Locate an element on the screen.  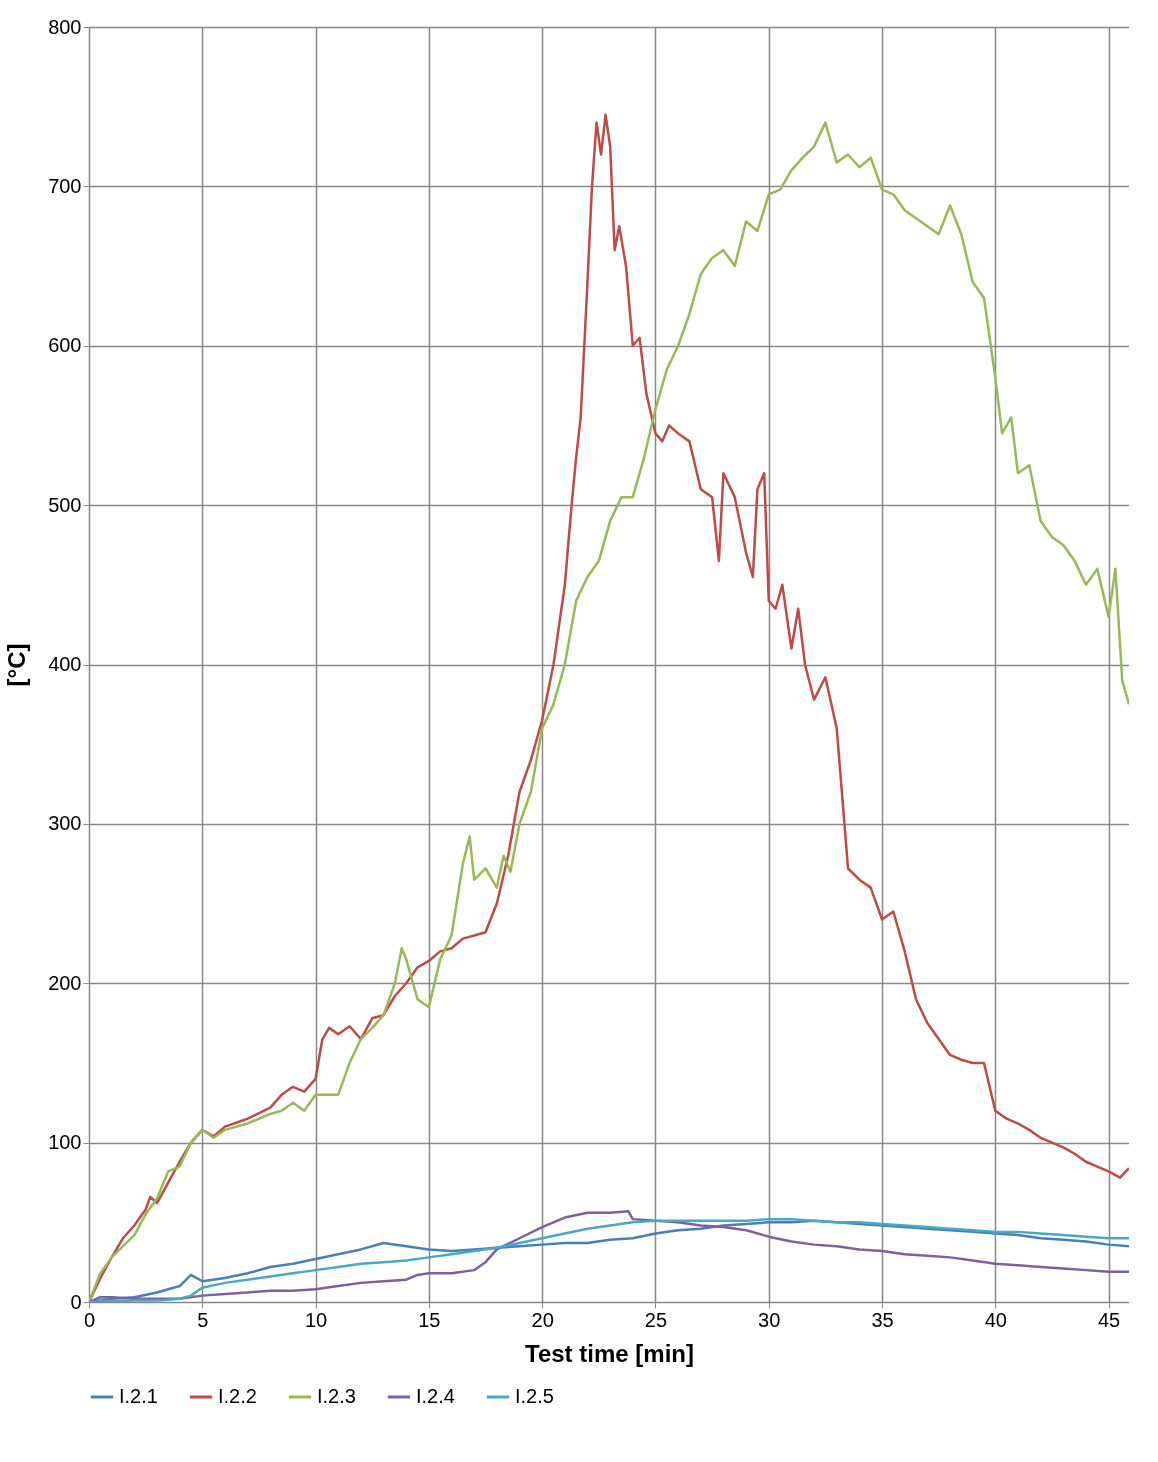
y-tick-label: 600 is located at coordinates (65, 345).